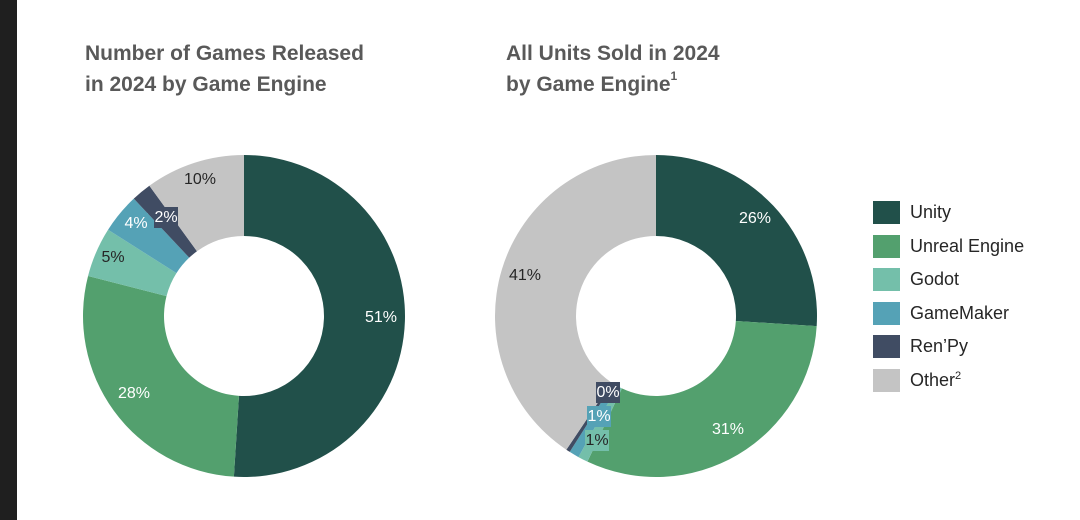  Describe the element at coordinates (674, 76) in the screenshot. I see `footnote-marker: 1` at that location.